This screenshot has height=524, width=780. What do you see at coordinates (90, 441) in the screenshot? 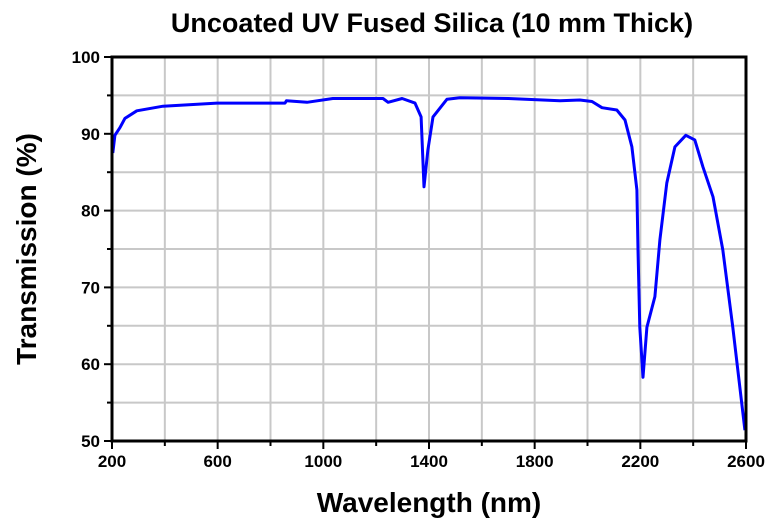
I see `y-tick-label: 50` at bounding box center [90, 441].